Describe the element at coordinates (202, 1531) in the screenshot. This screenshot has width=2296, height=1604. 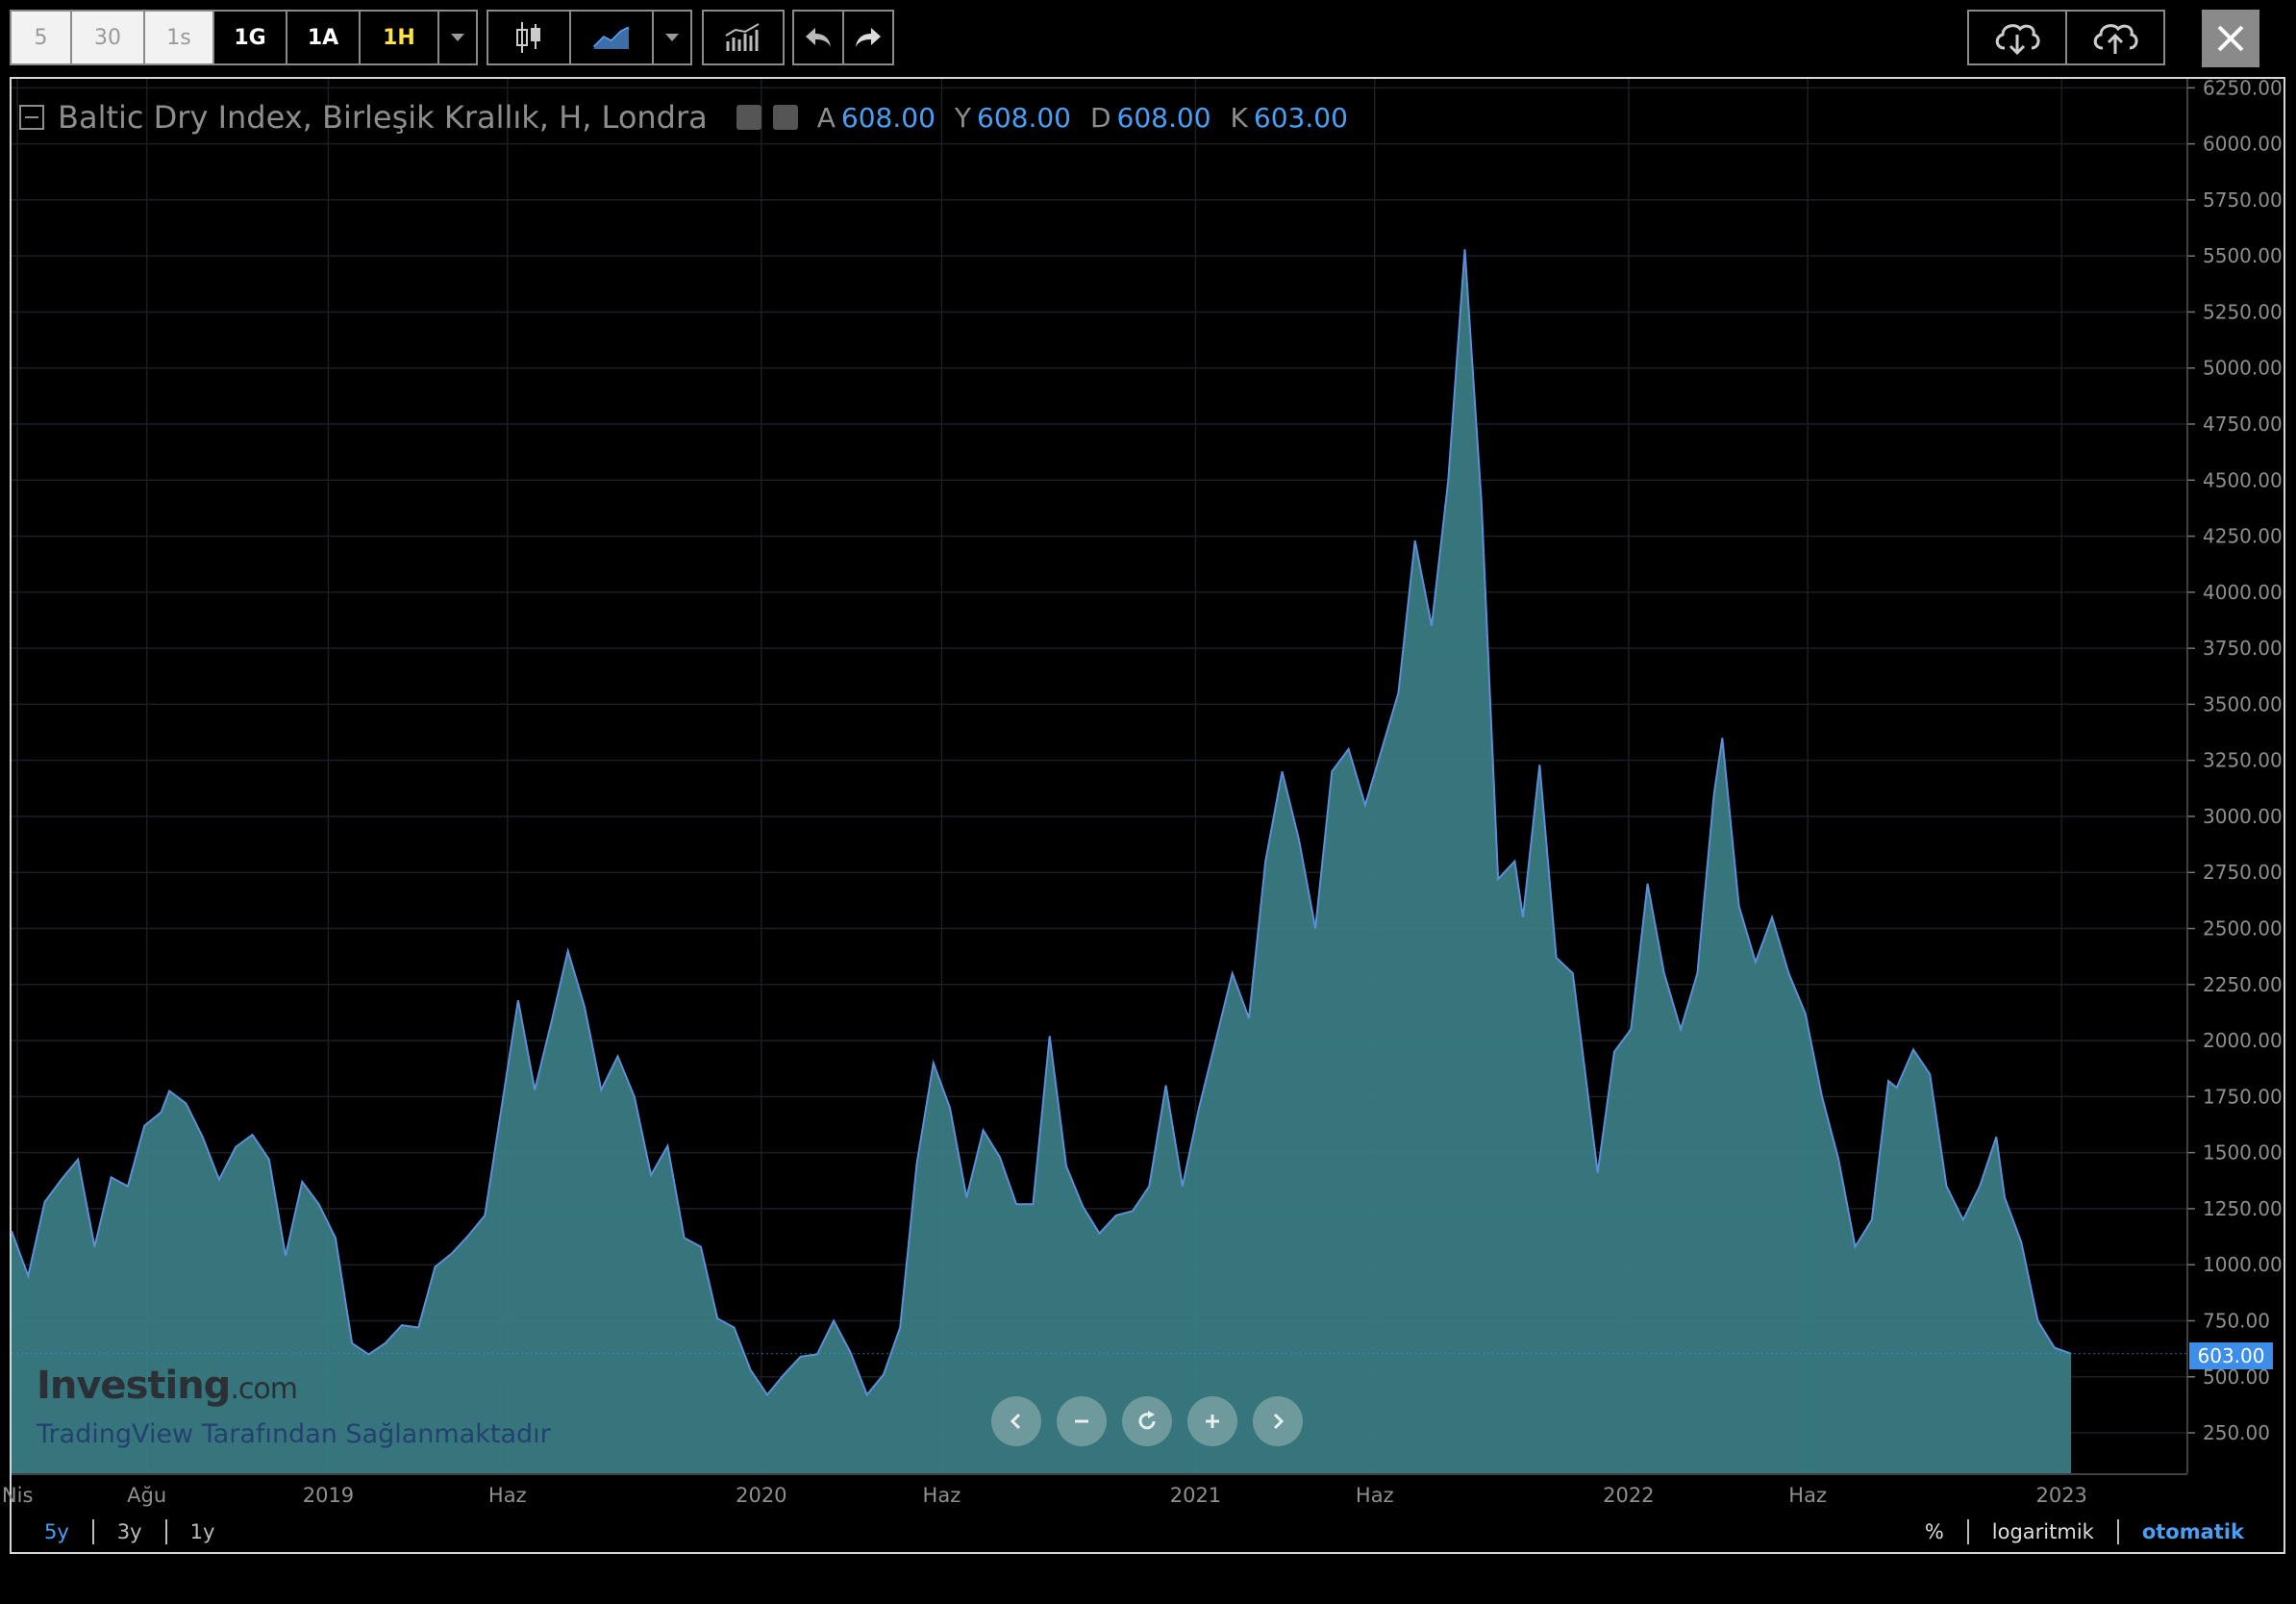
I see `range-1y-button: 1y` at that location.